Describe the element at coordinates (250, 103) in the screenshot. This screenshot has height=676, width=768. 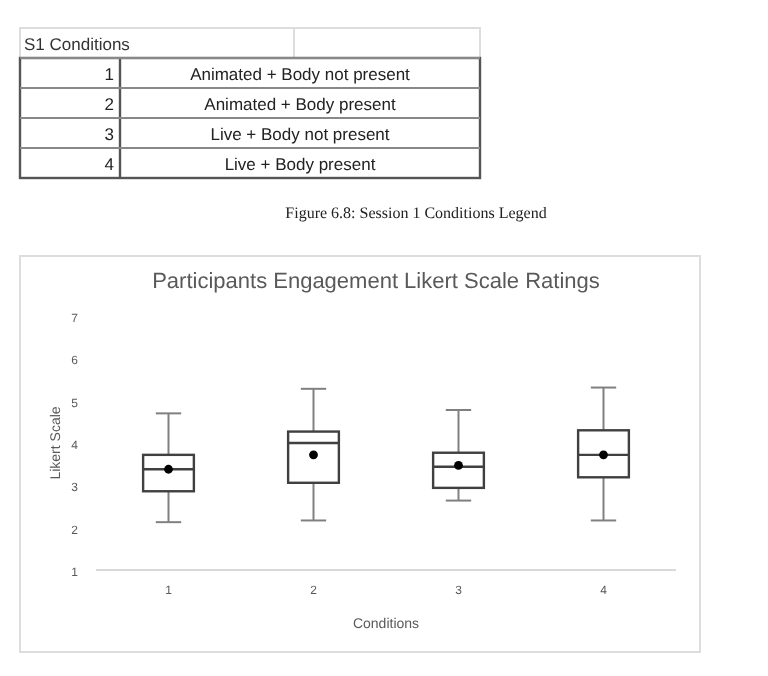
I see `conditions-table: S1 Conditions 1 Animated + Body not present 2 Animated + Body present 3 Live + Body not present 4 Live + Body present` at that location.